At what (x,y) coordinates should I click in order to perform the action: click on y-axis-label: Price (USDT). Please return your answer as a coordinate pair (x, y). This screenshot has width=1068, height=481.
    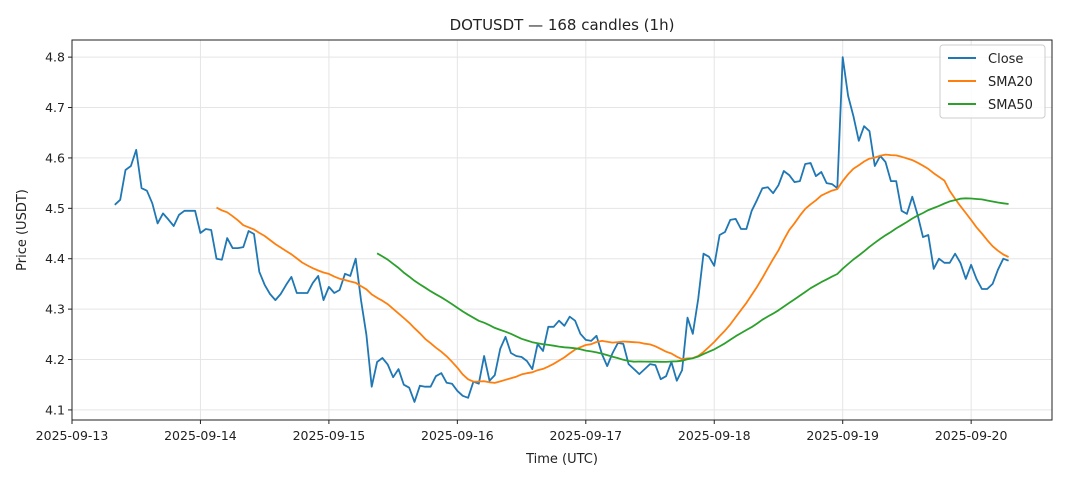
    Looking at the image, I should click on (22, 230).